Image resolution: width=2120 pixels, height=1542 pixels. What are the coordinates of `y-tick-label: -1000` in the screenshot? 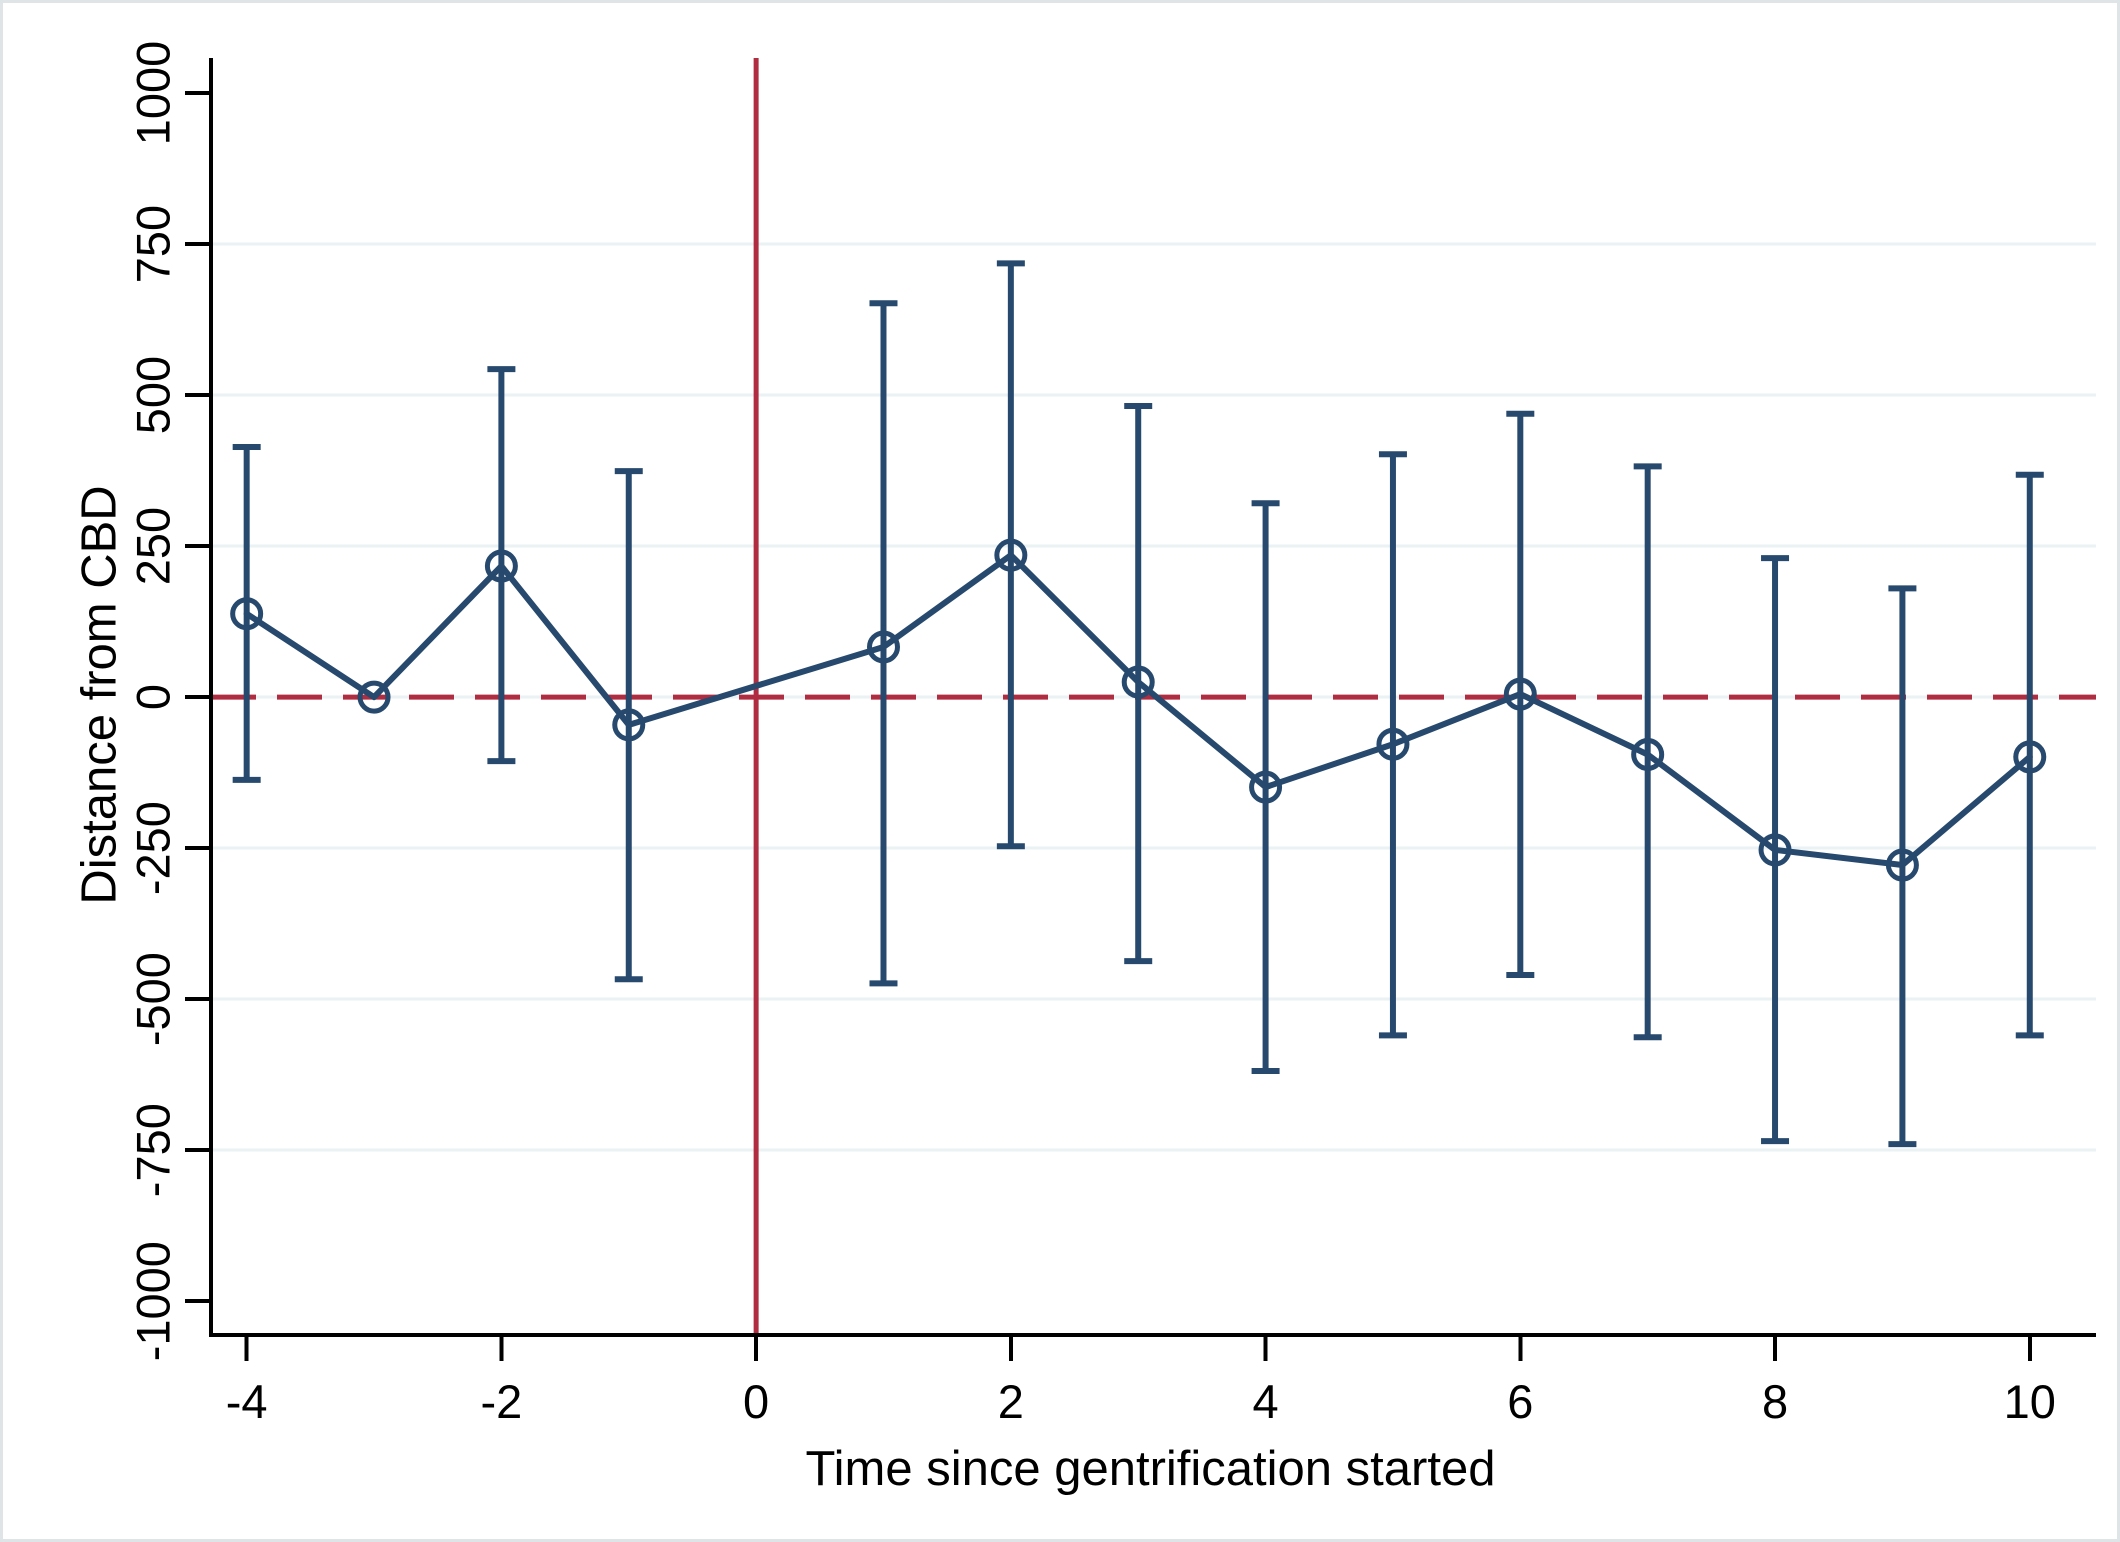 It's located at (152, 1301).